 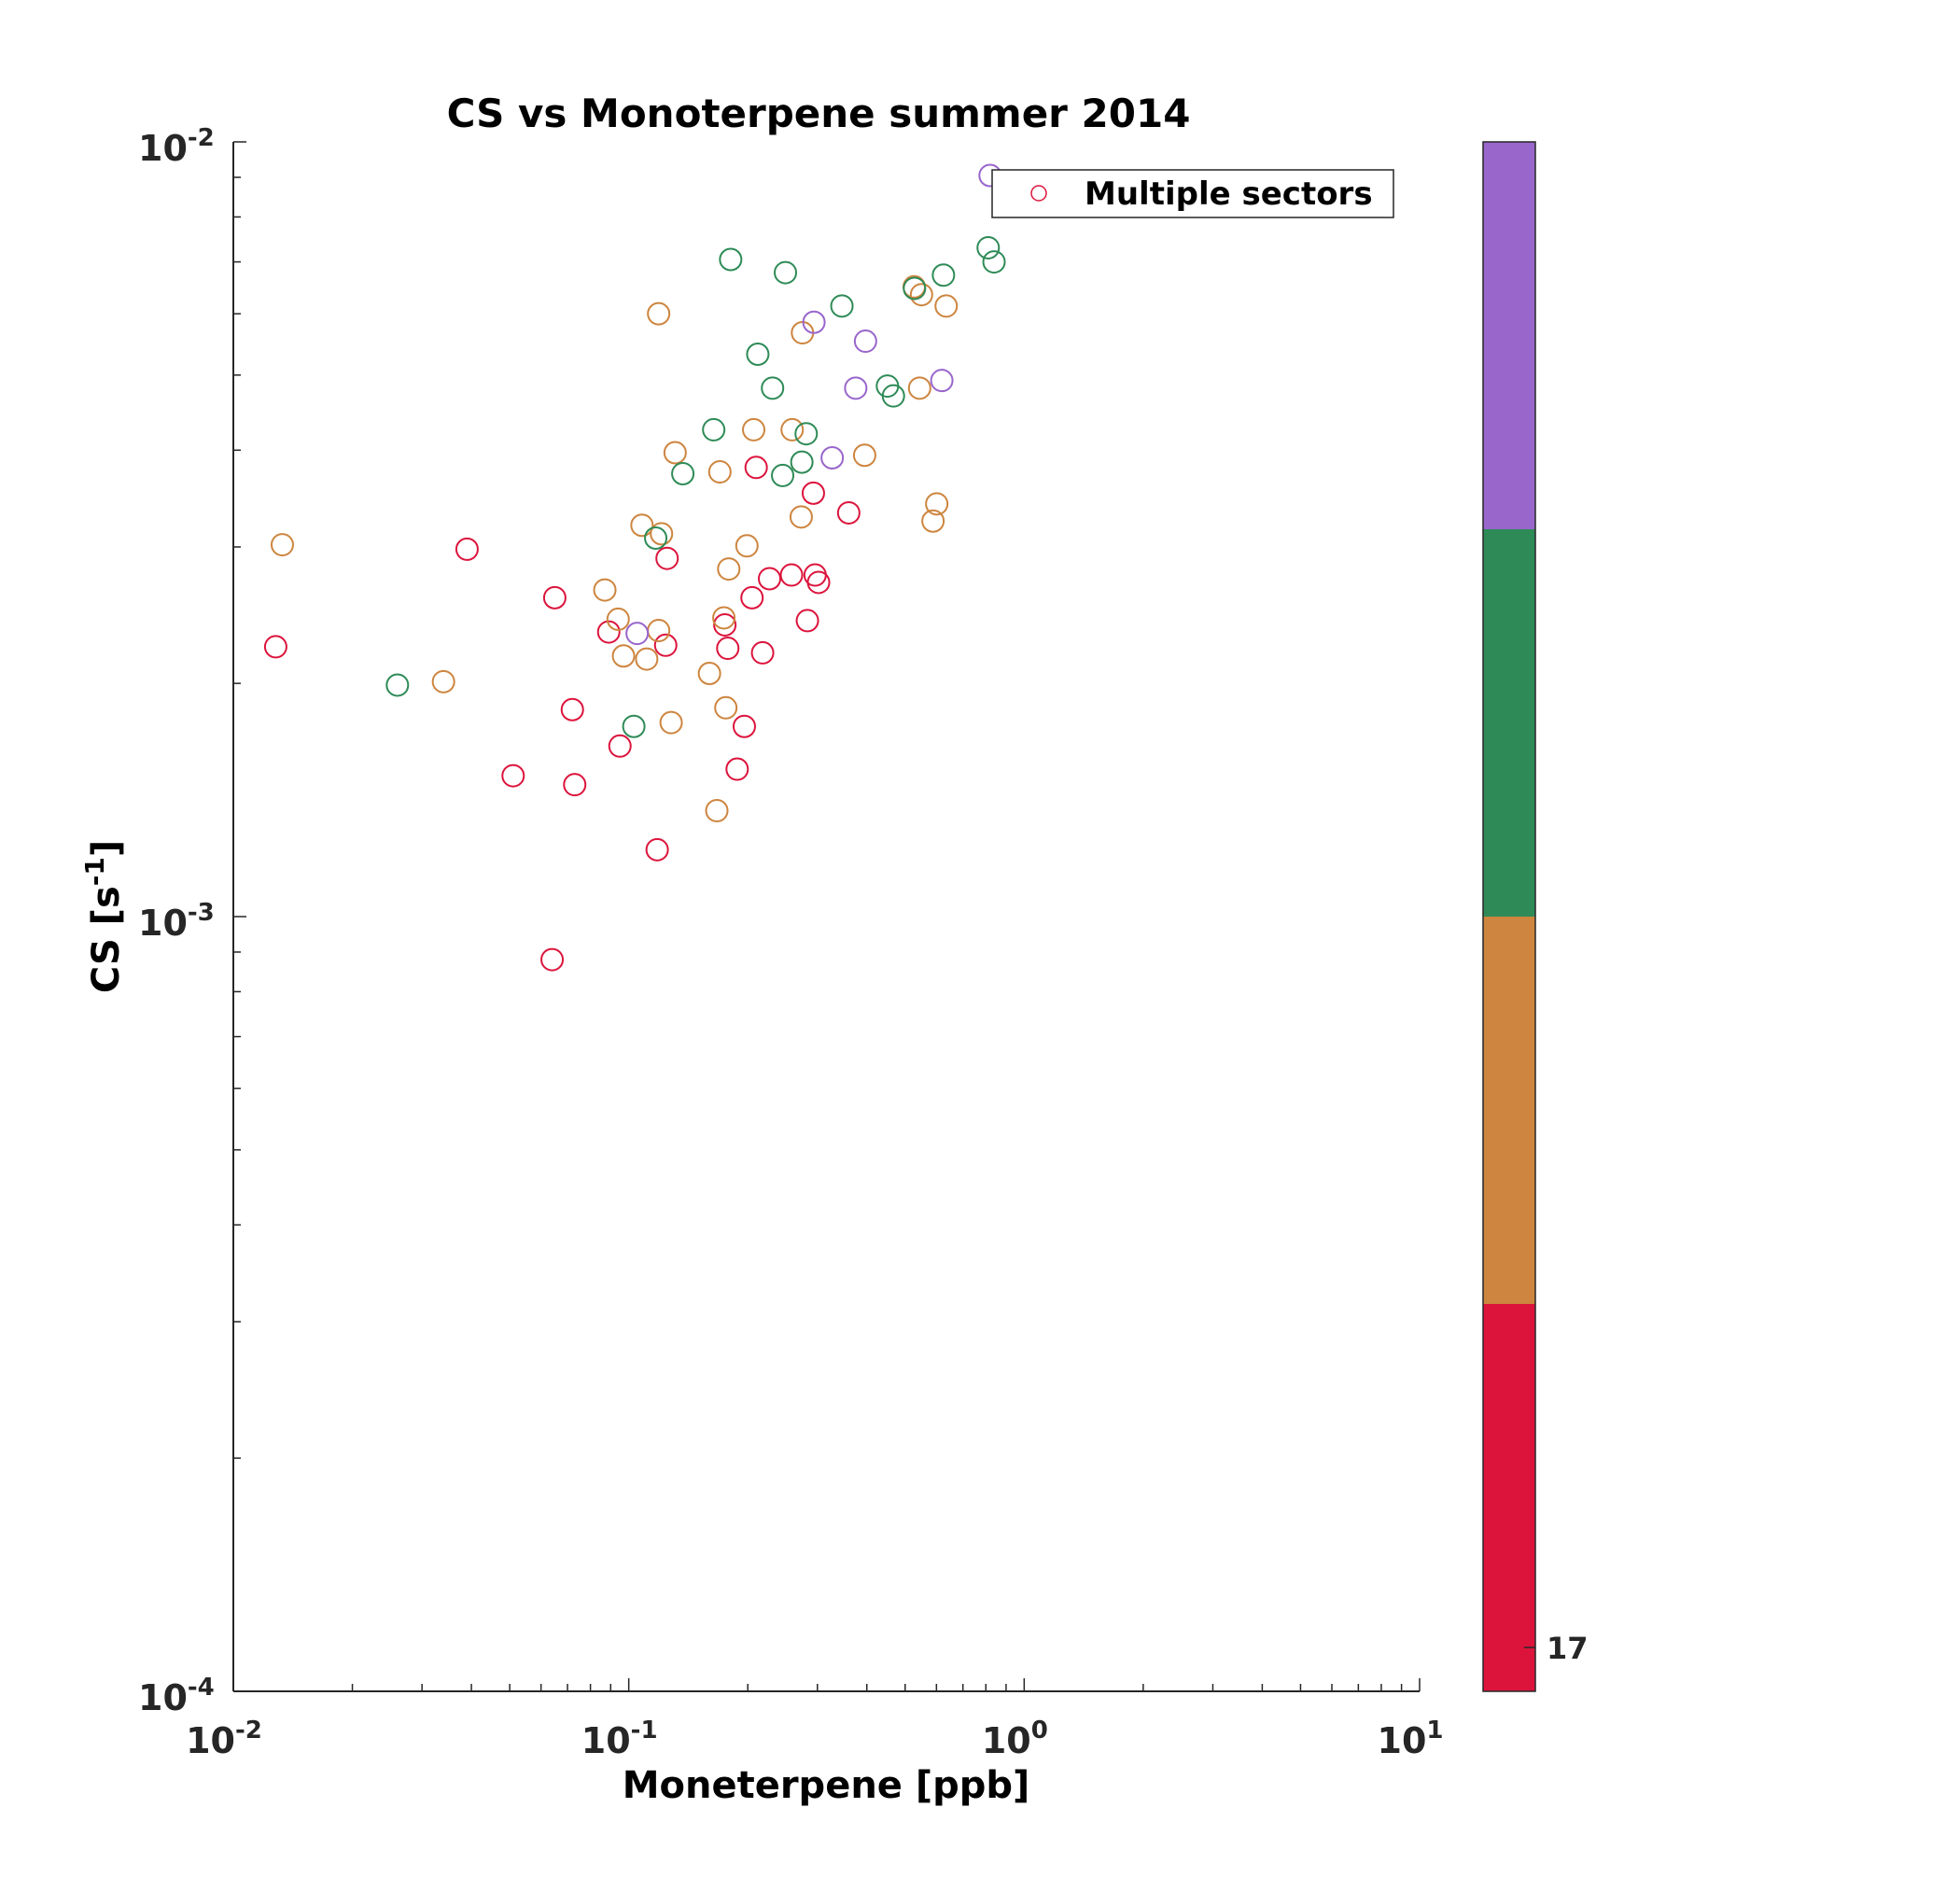 What do you see at coordinates (619, 1739) in the screenshot?
I see `x-tick-label: 10-1` at bounding box center [619, 1739].